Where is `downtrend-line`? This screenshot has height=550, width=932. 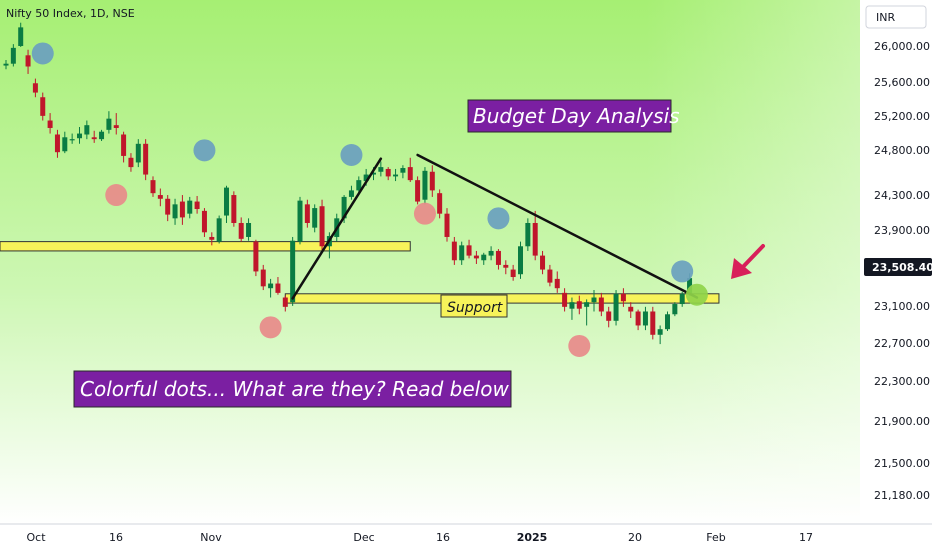
downtrend-line is located at coordinates (557, 226).